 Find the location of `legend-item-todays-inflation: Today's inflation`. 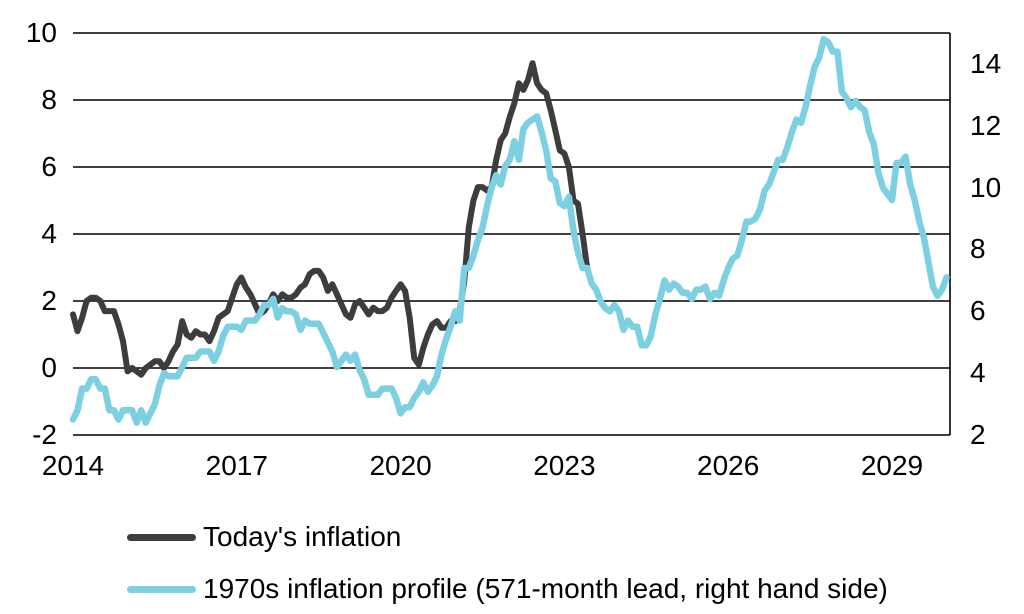

legend-item-todays-inflation: Today's inflation is located at coordinates (264, 537).